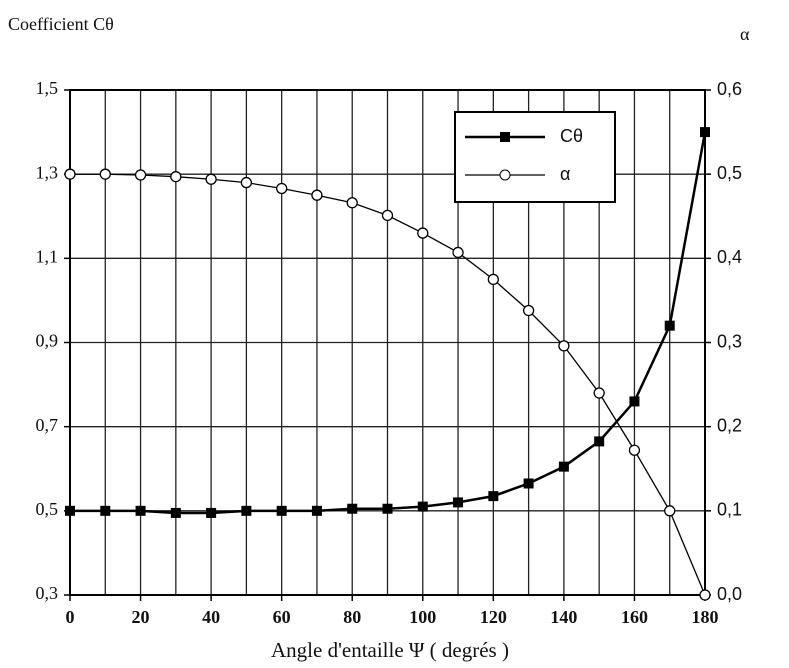  I want to click on x-tick-label: 40, so click(211, 617).